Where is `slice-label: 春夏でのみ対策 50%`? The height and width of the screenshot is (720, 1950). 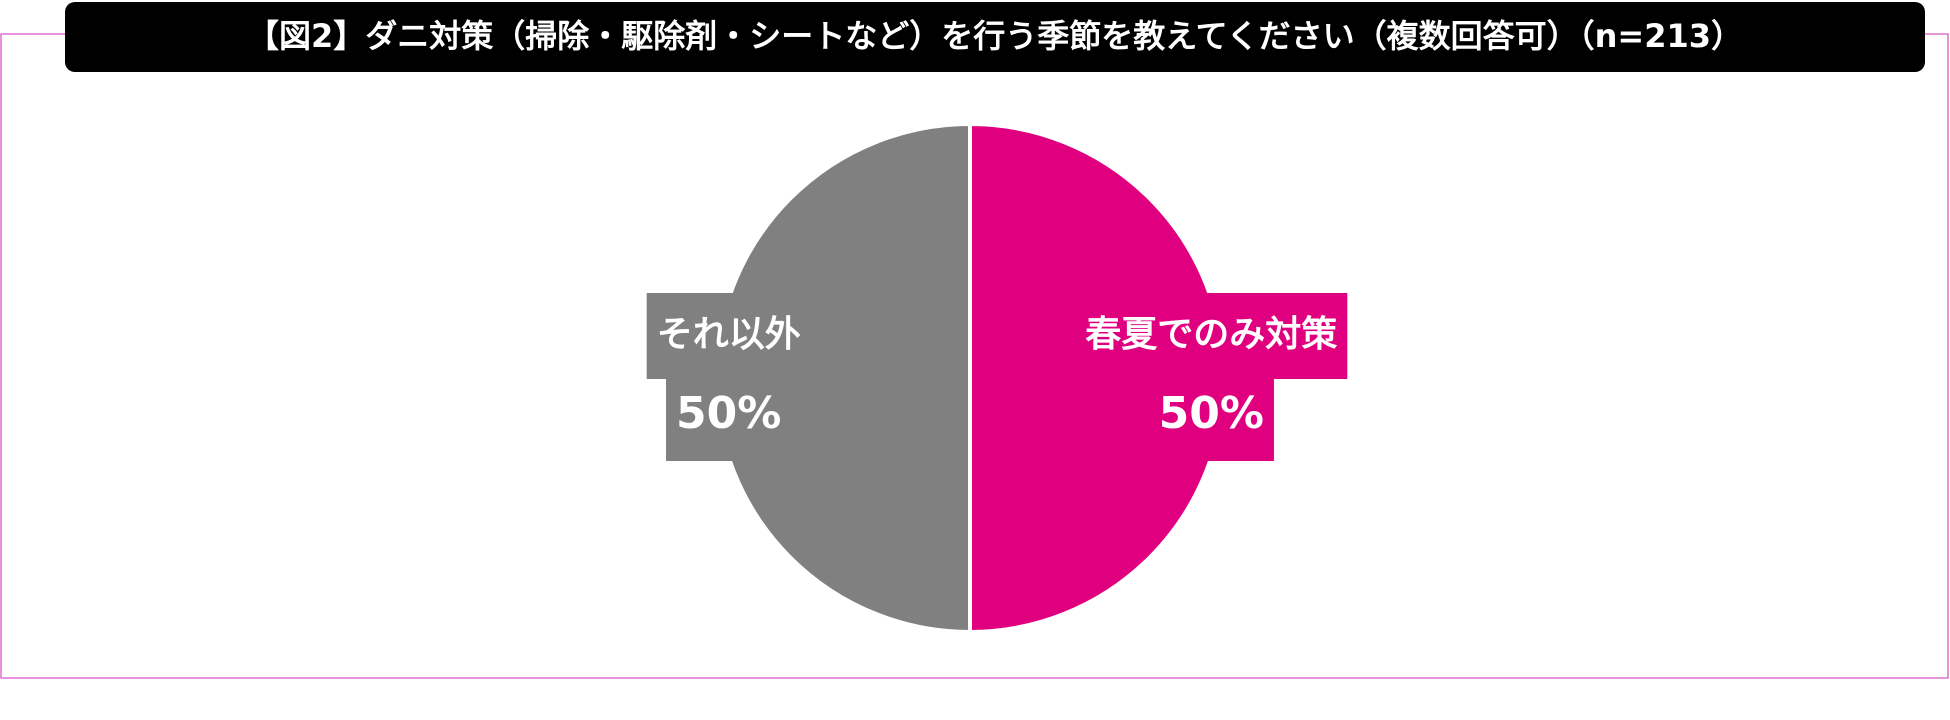 slice-label: 春夏でのみ対策 50% is located at coordinates (1211, 377).